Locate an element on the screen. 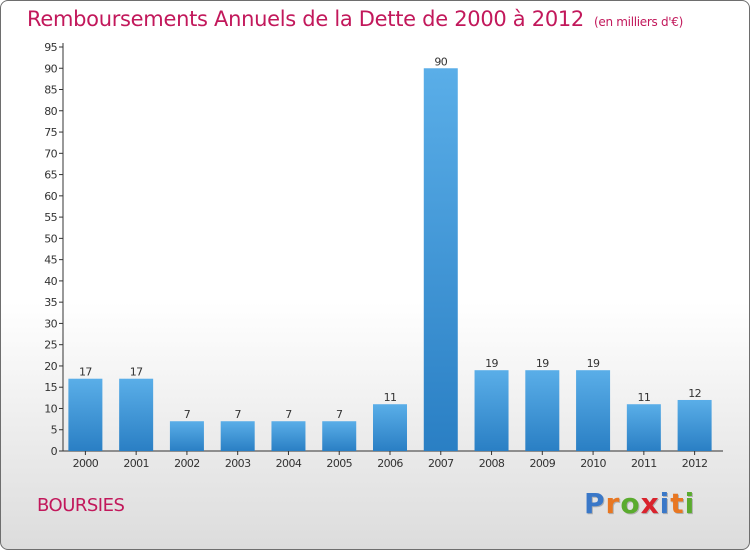 This screenshot has height=550, width=750. bar-2001 is located at coordinates (136, 414).